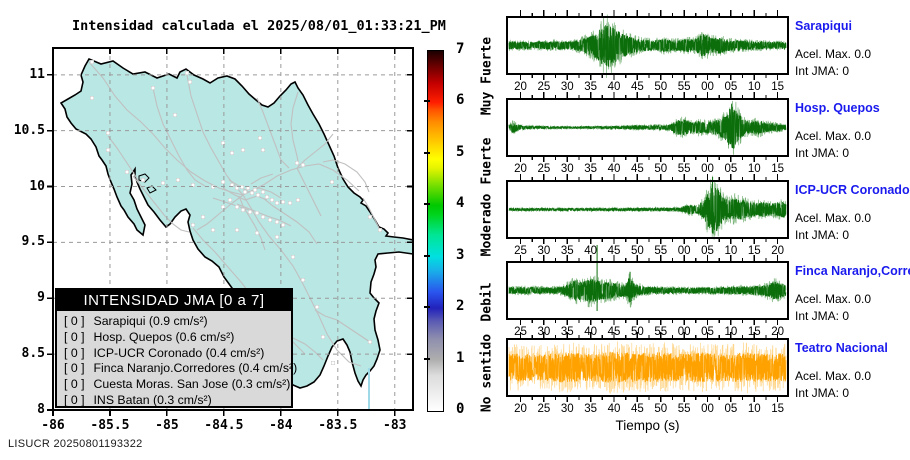 The image size is (910, 460). I want to click on legend-item-station: INS Batan (0.3 cm/s²), so click(152, 399).